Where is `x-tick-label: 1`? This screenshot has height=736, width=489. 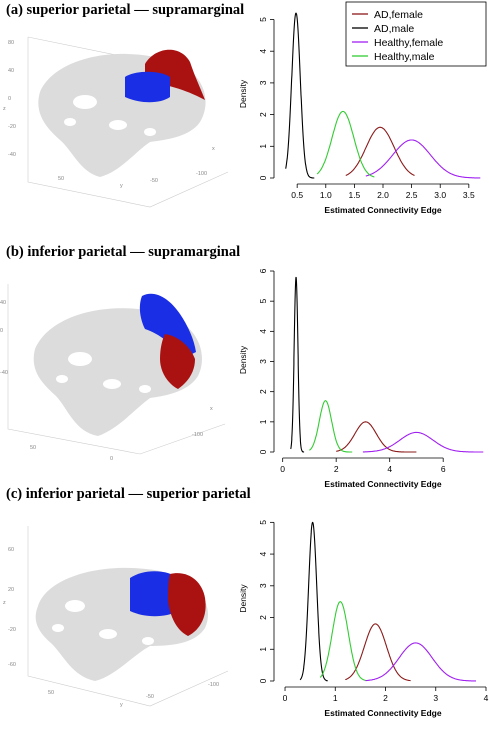 x-tick-label: 1 is located at coordinates (335, 698).